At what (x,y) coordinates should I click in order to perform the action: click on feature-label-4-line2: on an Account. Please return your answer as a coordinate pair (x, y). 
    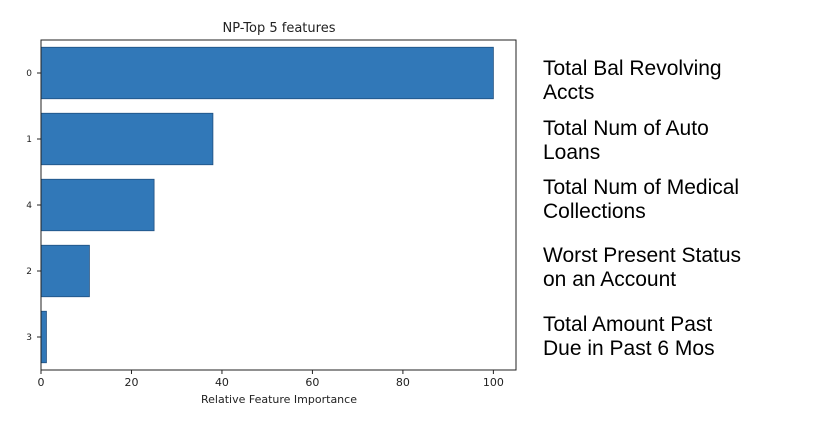
    Looking at the image, I should click on (610, 279).